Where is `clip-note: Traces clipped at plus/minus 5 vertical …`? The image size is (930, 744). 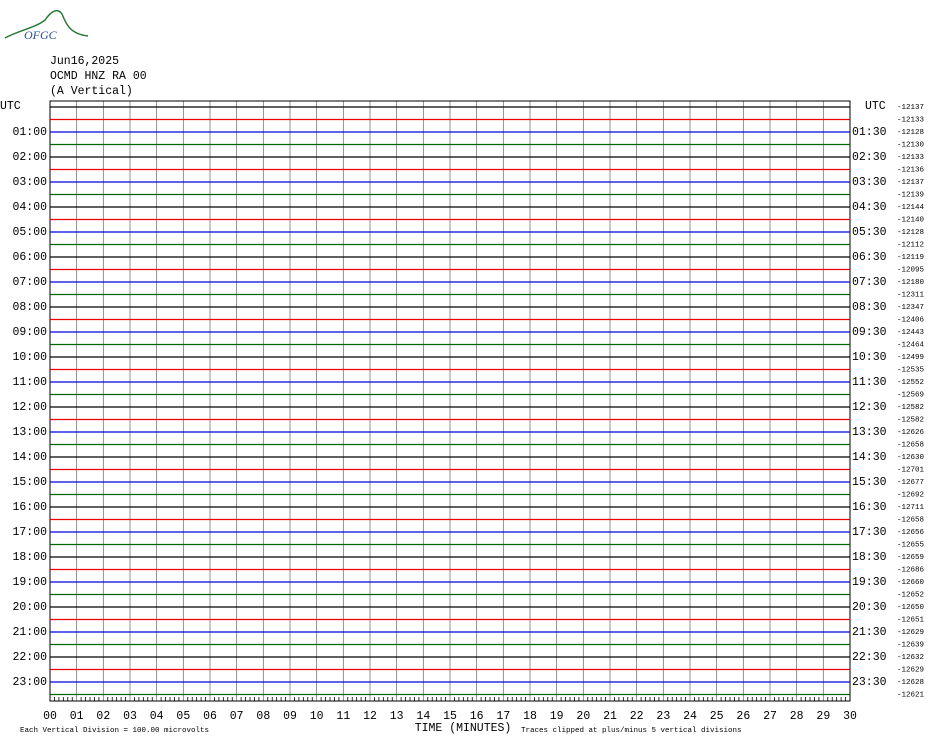
clip-note: Traces clipped at plus/minus 5 vertical … is located at coordinates (631, 731).